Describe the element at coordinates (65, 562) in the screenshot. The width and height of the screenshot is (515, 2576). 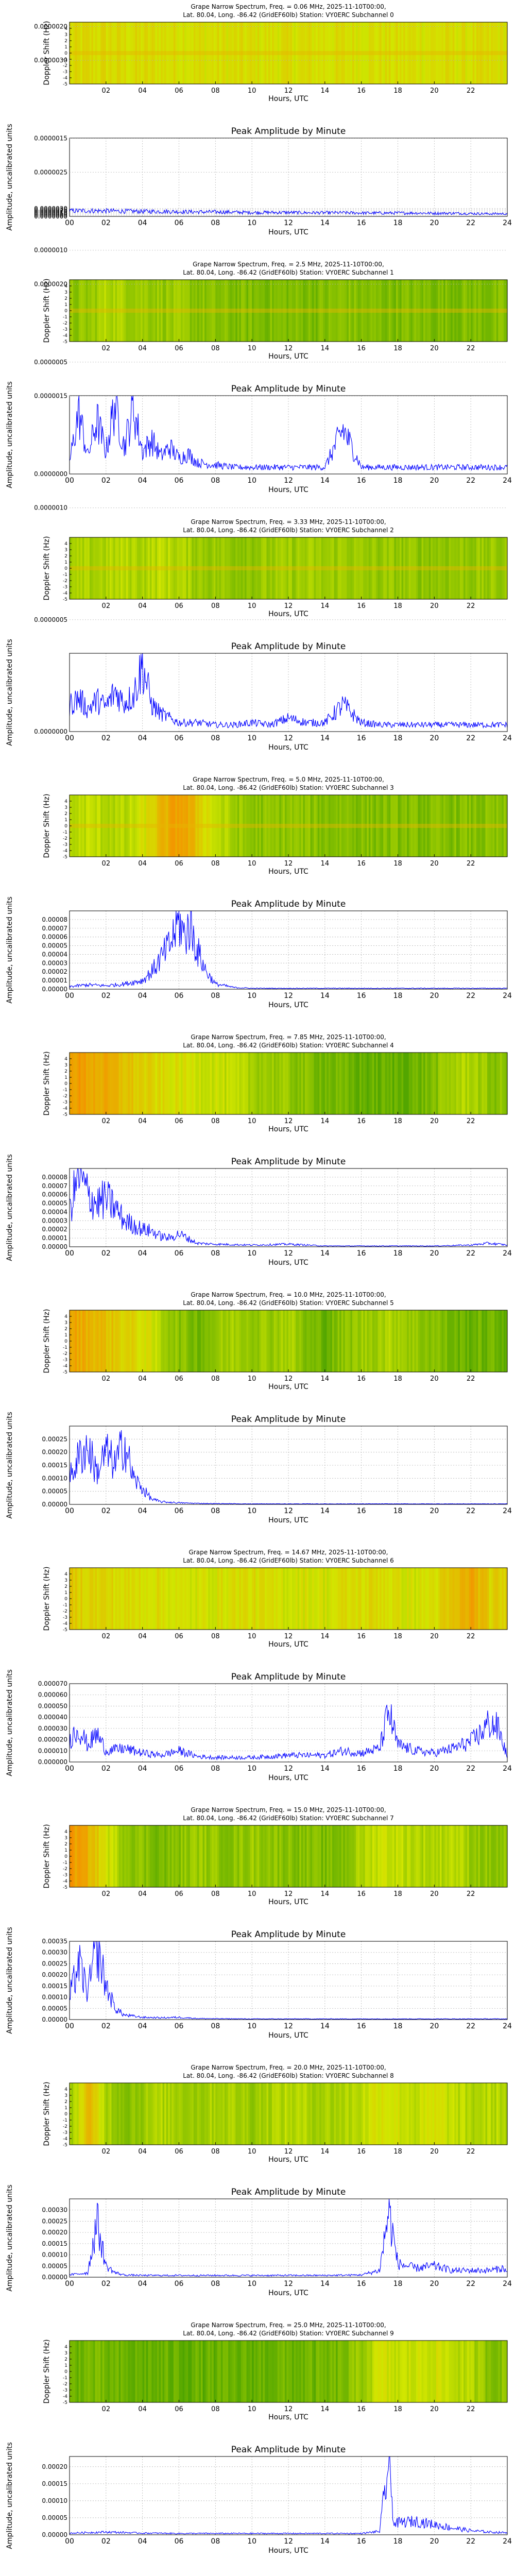
I see `y-tick-label: 1` at that location.